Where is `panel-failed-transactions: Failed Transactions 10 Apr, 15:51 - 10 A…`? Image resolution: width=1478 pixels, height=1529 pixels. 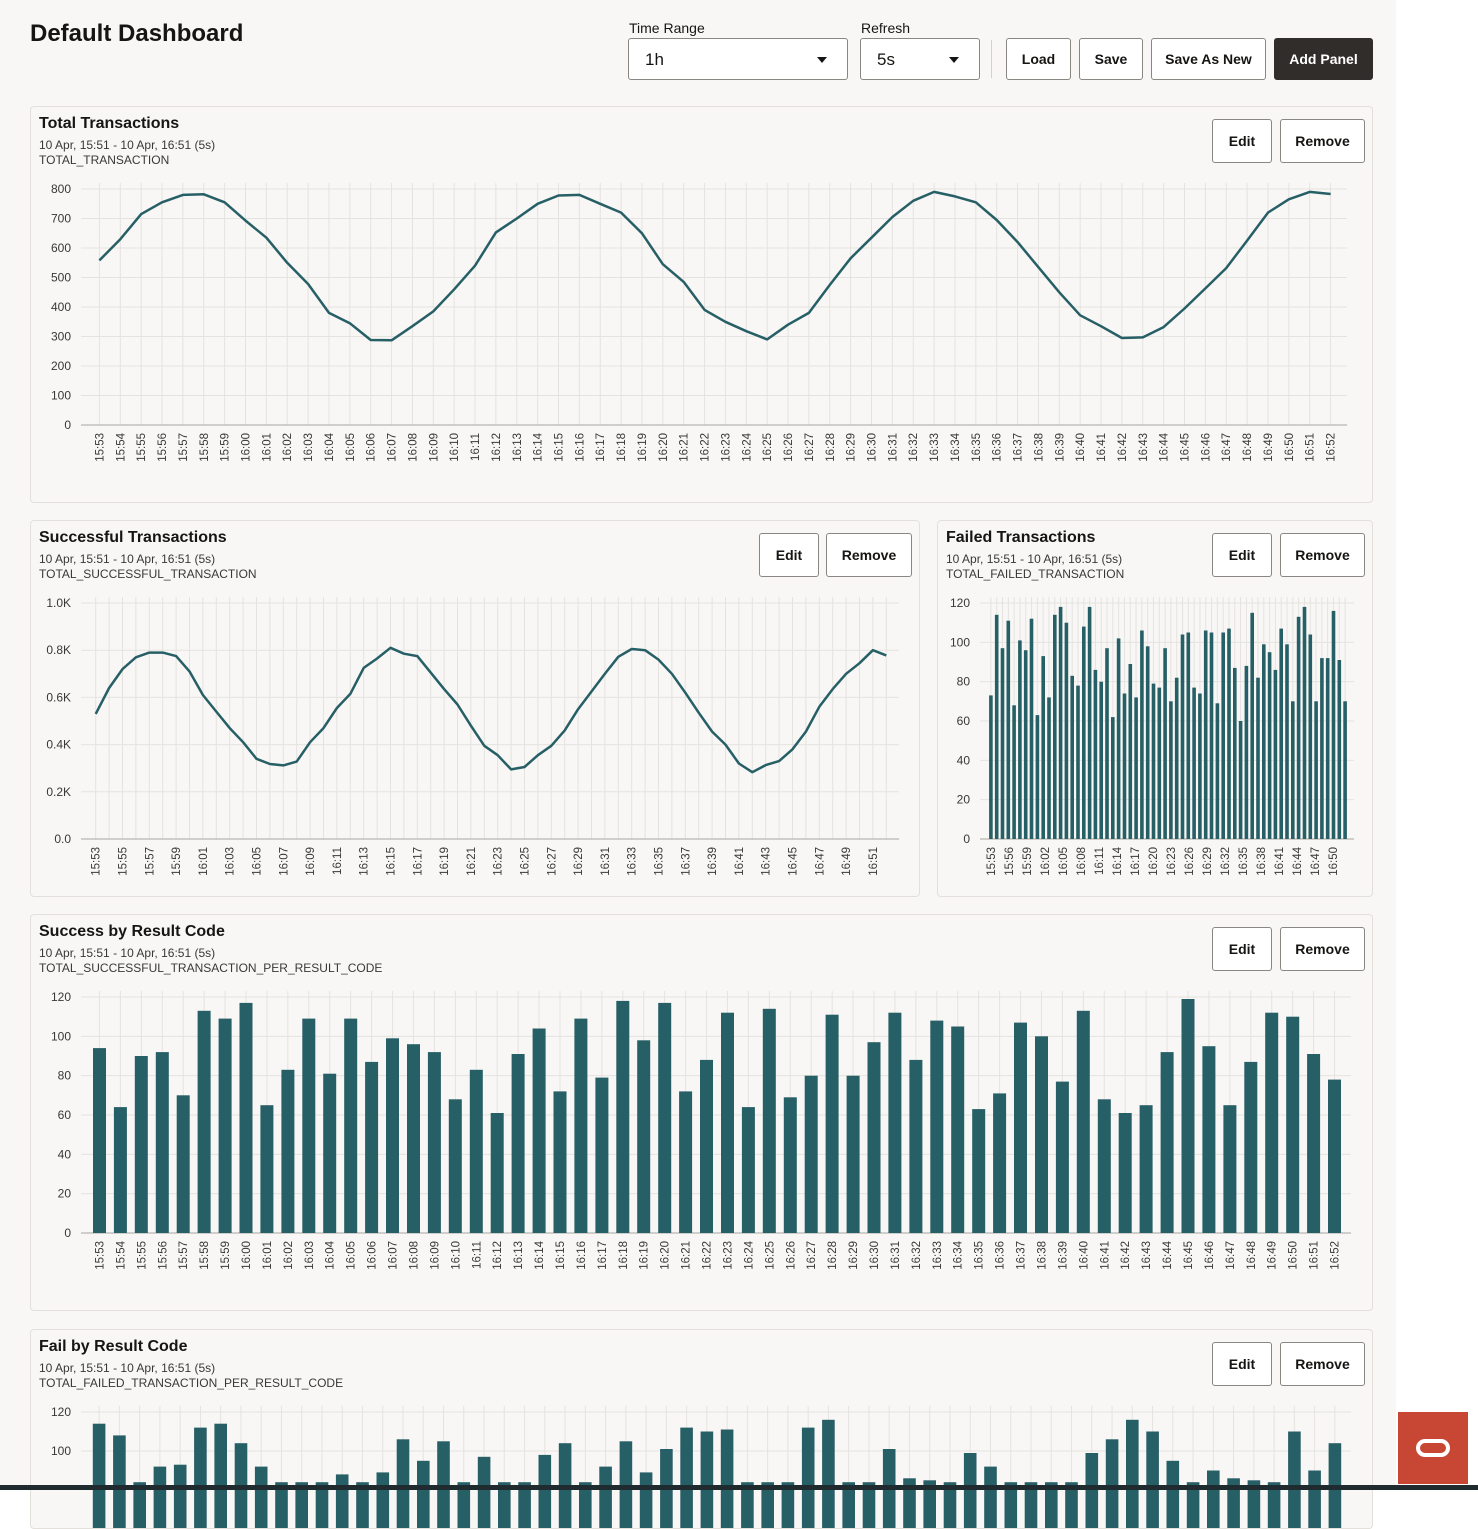 panel-failed-transactions: Failed Transactions 10 Apr, 15:51 - 10 A… is located at coordinates (1155, 708).